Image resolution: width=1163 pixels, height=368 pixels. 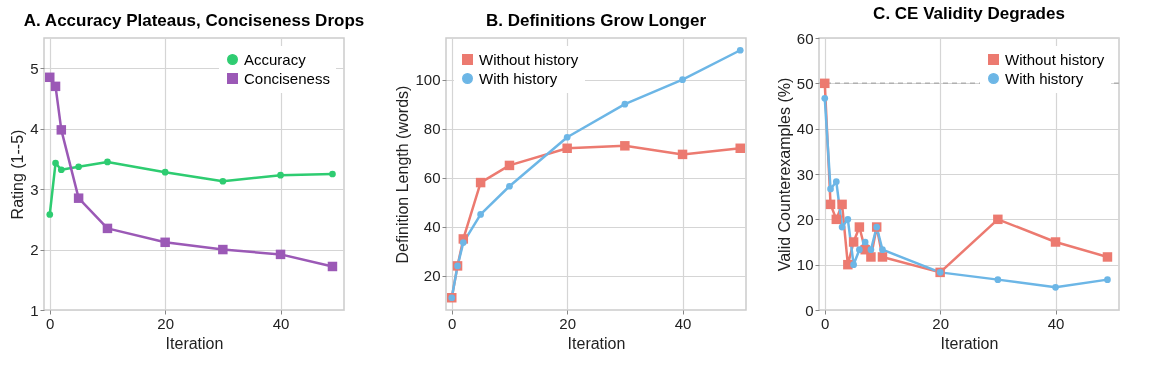 What do you see at coordinates (34, 68) in the screenshot?
I see `y-tick-label: 5` at bounding box center [34, 68].